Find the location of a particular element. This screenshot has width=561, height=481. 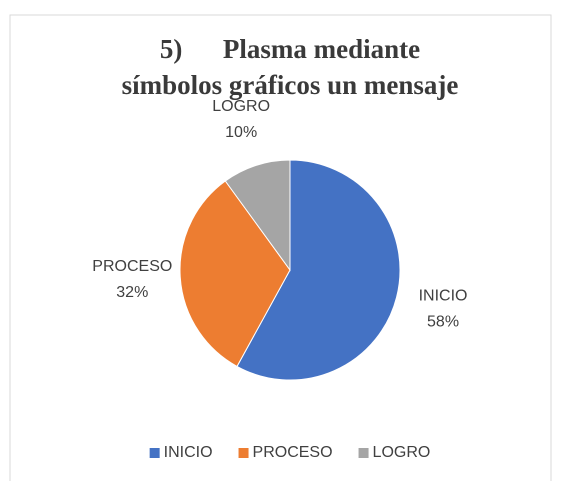

chart-title: símbolos gráficos un mensaje is located at coordinates (290, 85).